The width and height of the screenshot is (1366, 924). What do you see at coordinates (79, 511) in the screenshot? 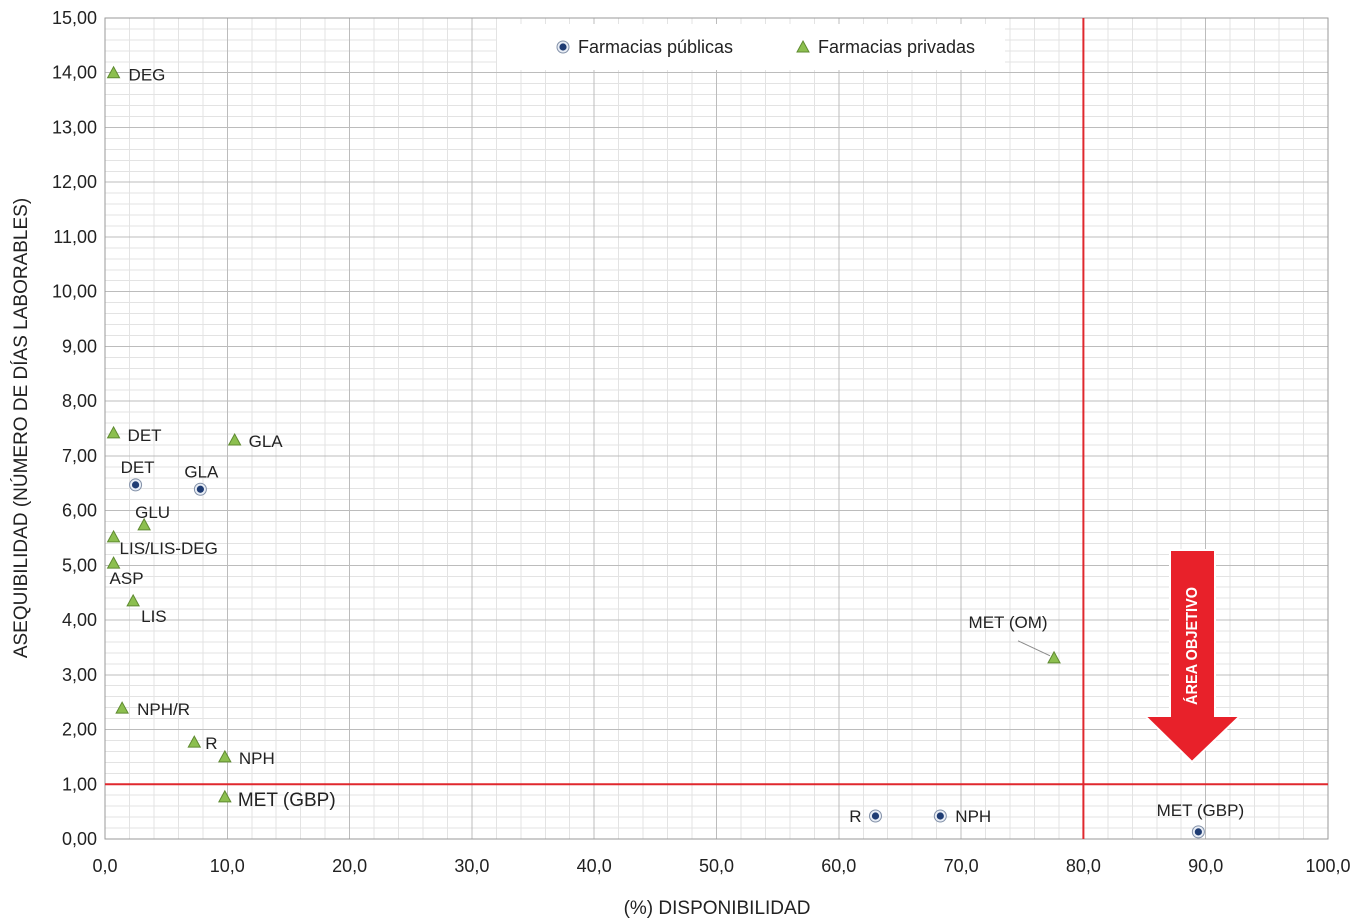
I see `y-tick-label: 6,00` at bounding box center [79, 511].